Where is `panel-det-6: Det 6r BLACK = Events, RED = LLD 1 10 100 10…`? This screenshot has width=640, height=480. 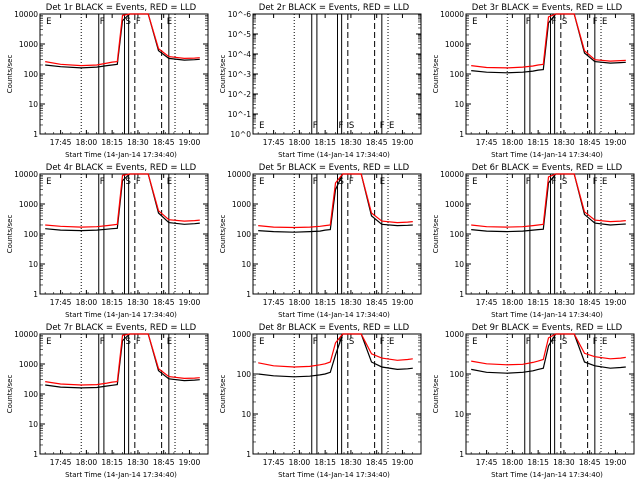 panel-det-6: Det 6r BLACK = Events, RED = LLD 1 10 100 10… is located at coordinates (533, 241).